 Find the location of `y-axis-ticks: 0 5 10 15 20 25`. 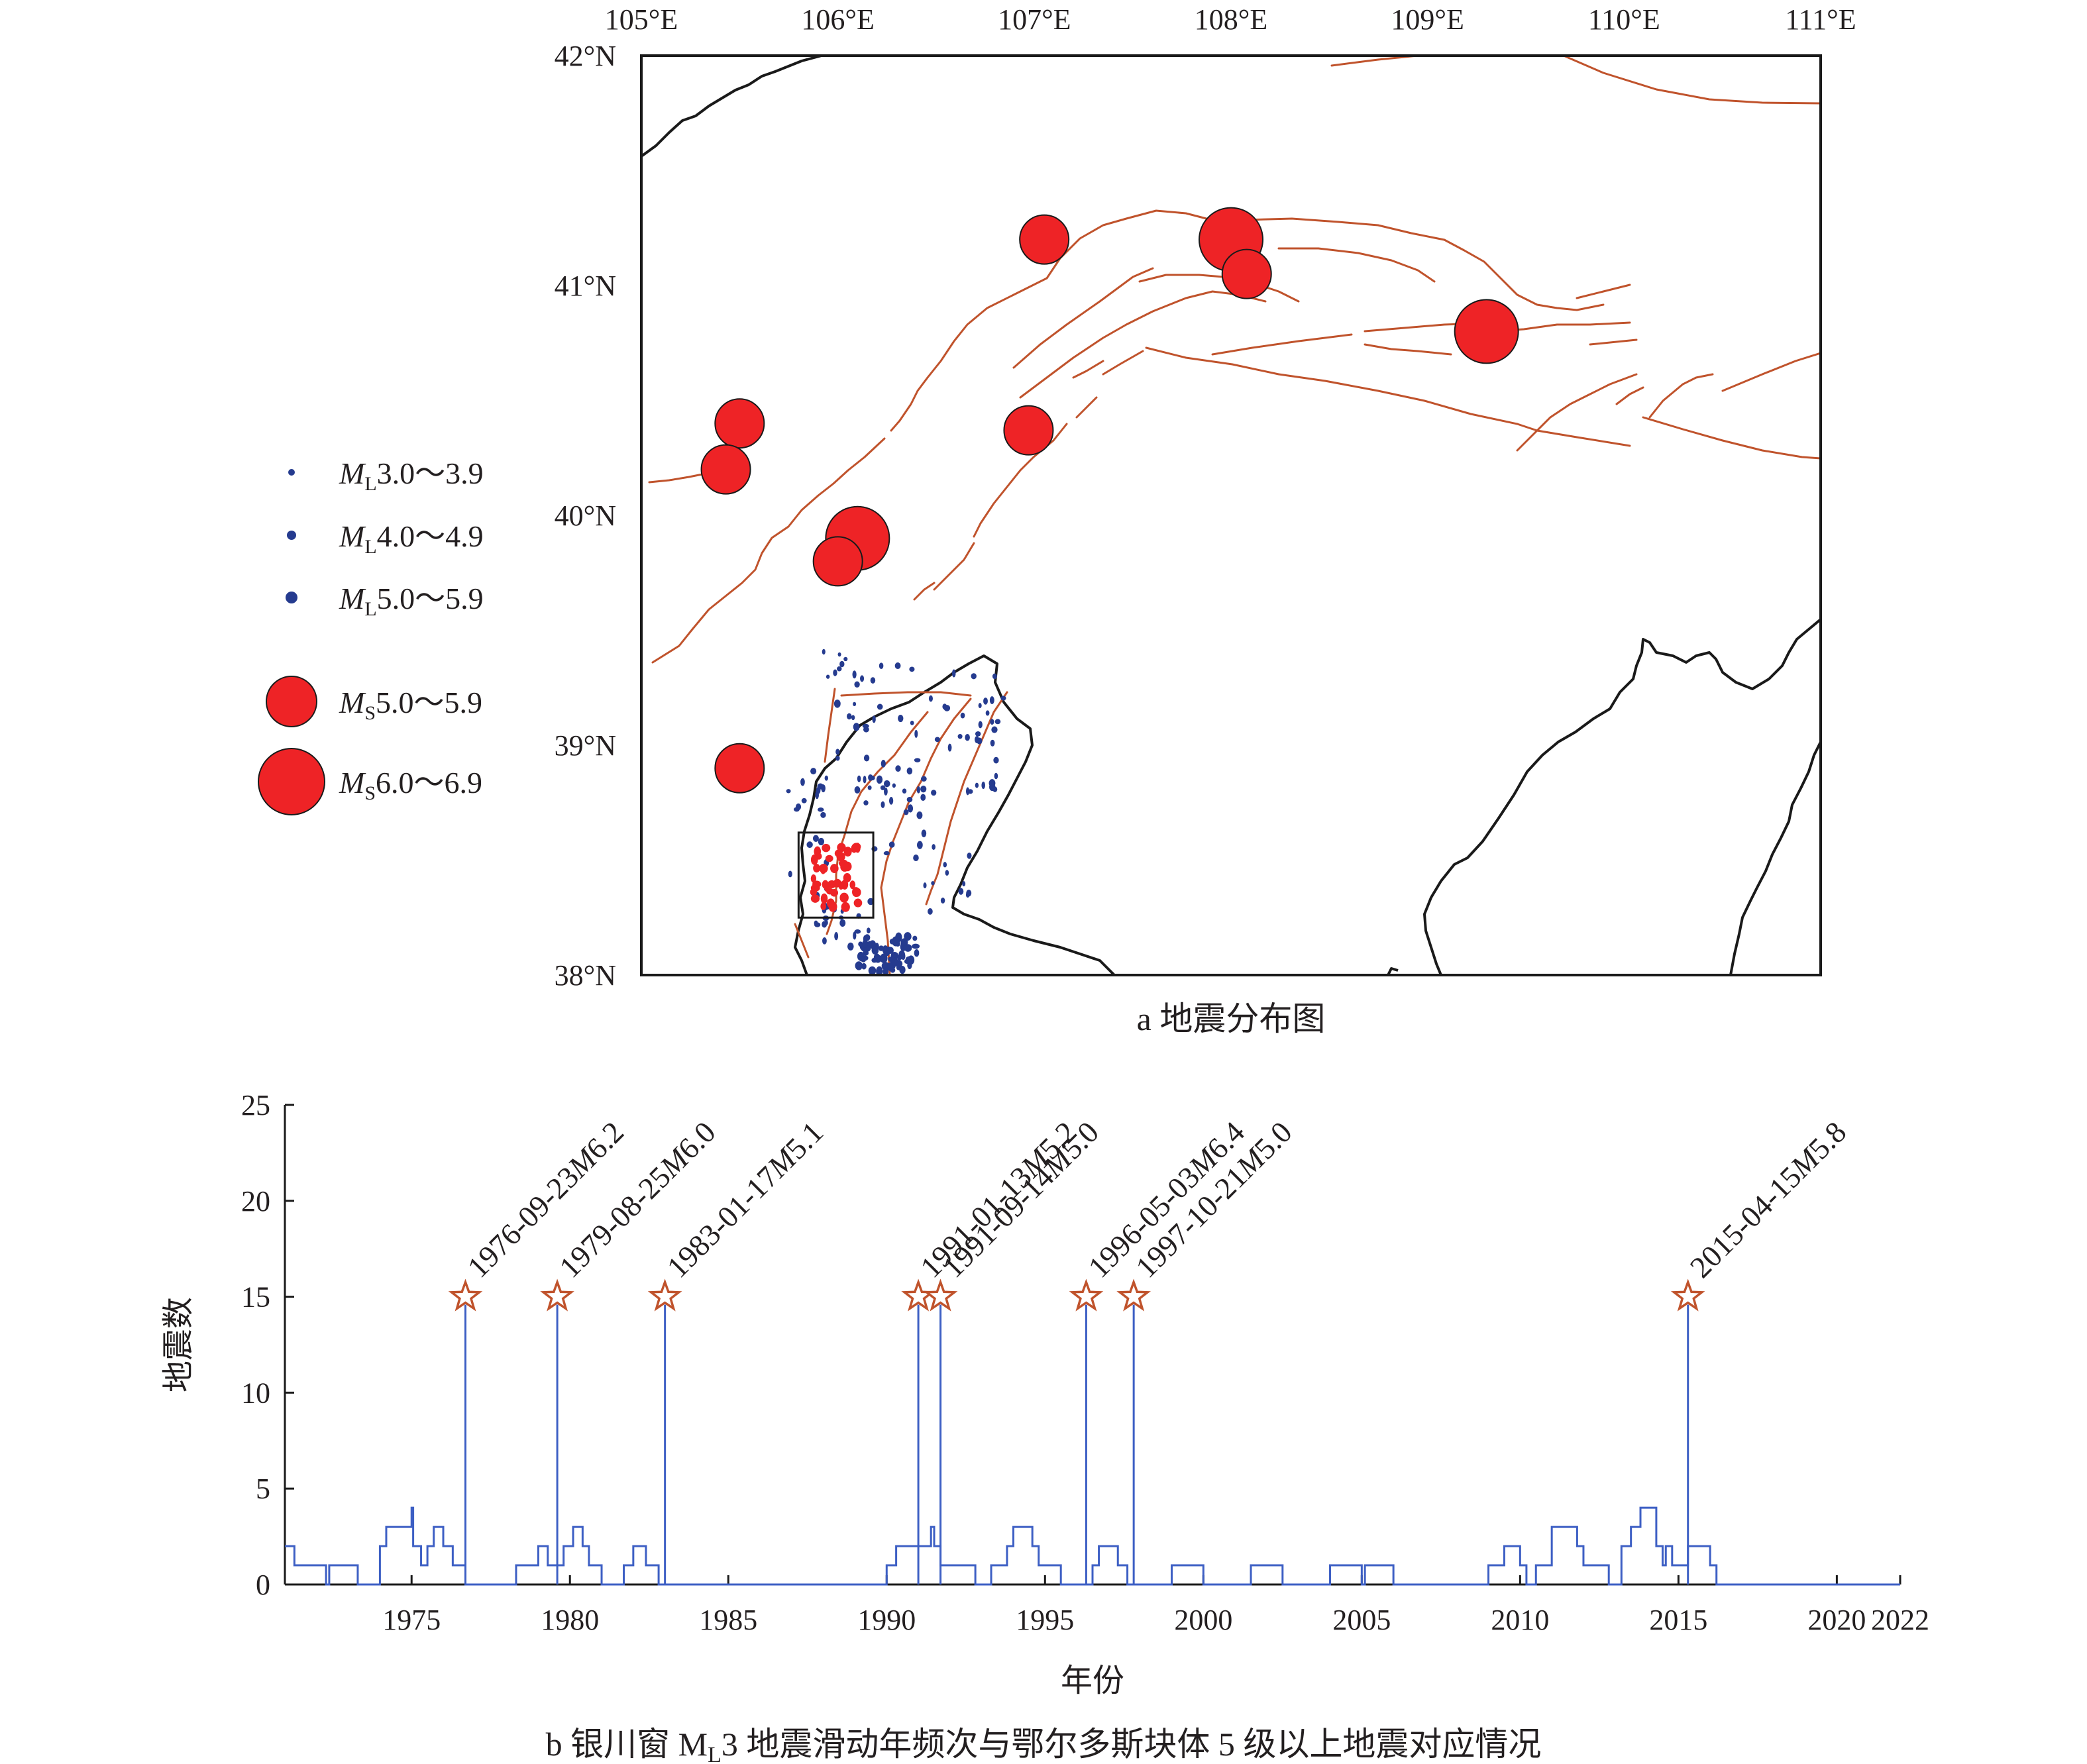

y-axis-ticks: 0 5 10 15 20 25 is located at coordinates (268, 1345).